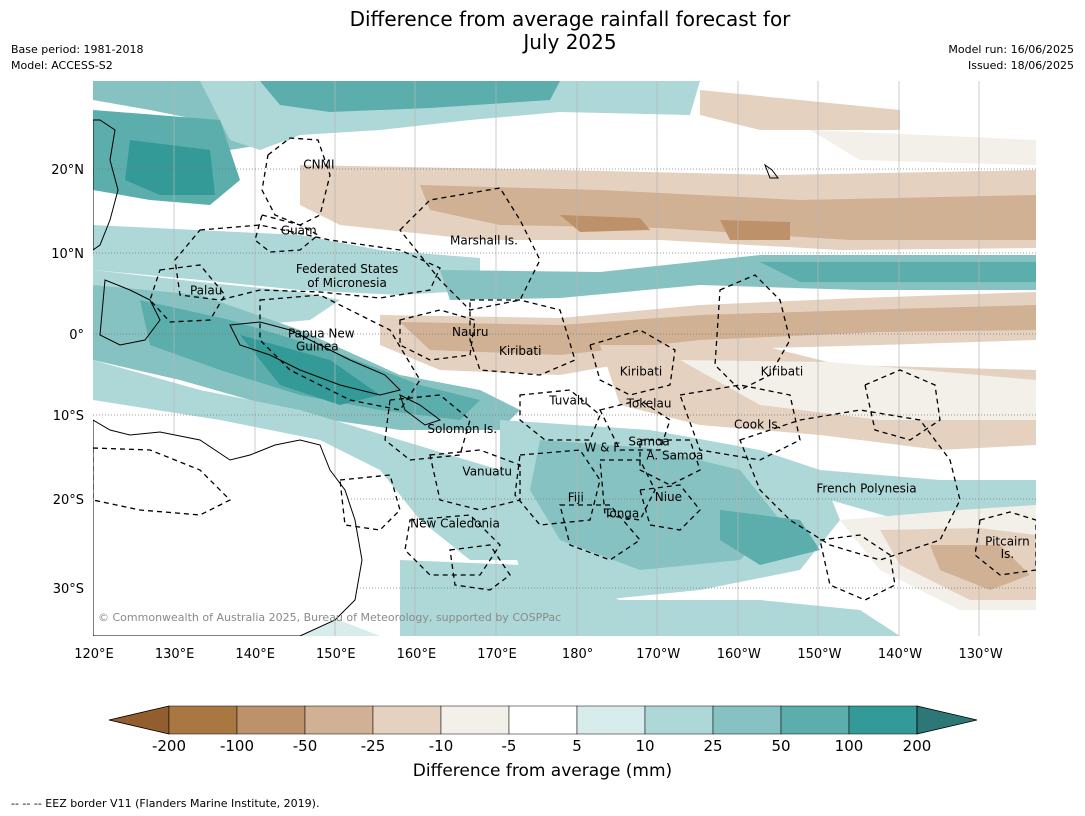 This screenshot has height=816, width=1085. Describe the element at coordinates (484, 240) in the screenshot. I see `region-label: Marshall Is.` at that location.